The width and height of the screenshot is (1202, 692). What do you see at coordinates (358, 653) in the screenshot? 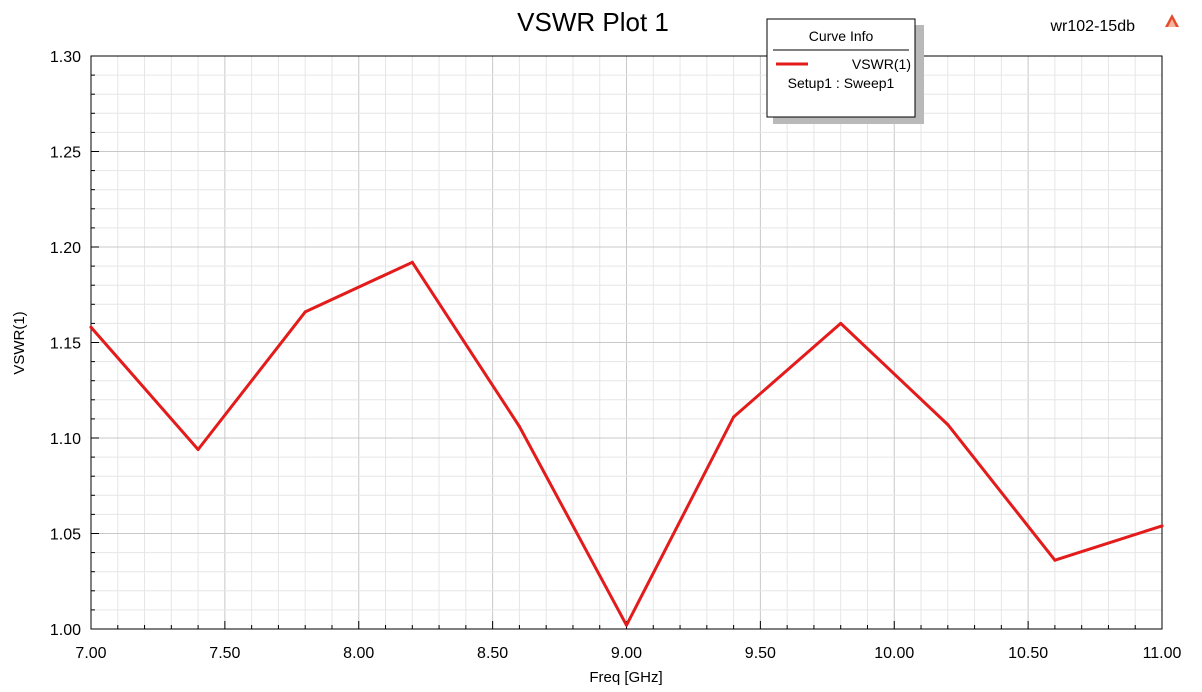
I see `x-tick-label: 8.00` at bounding box center [358, 653].